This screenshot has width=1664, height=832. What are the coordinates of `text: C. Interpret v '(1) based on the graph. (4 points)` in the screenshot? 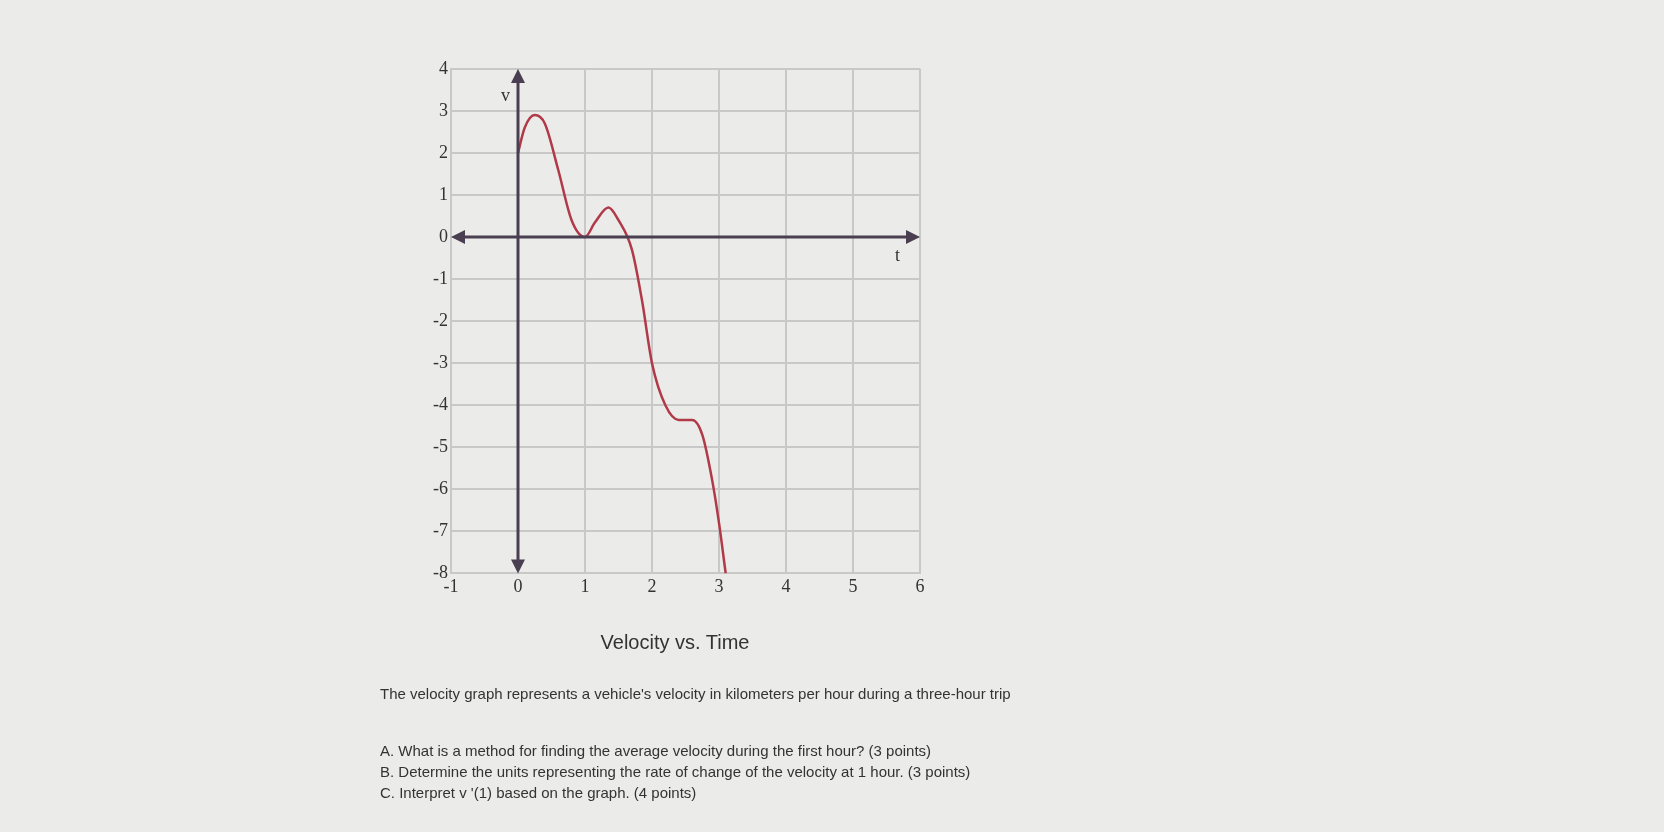 It's located at (539, 792).